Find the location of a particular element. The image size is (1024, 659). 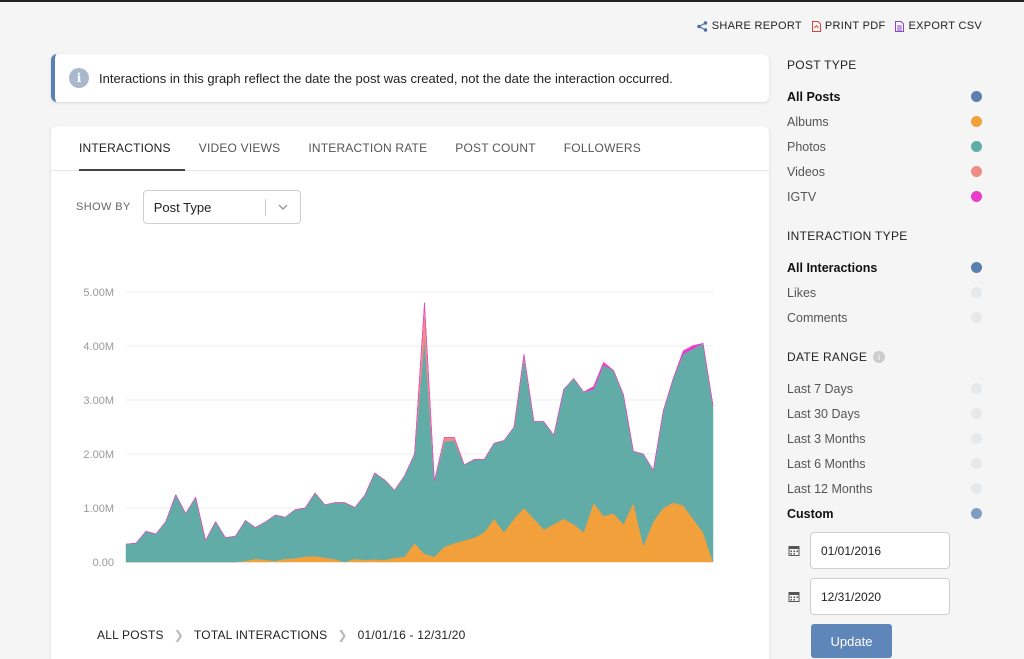

interaction-type-item-likes: Likes is located at coordinates (887, 292).